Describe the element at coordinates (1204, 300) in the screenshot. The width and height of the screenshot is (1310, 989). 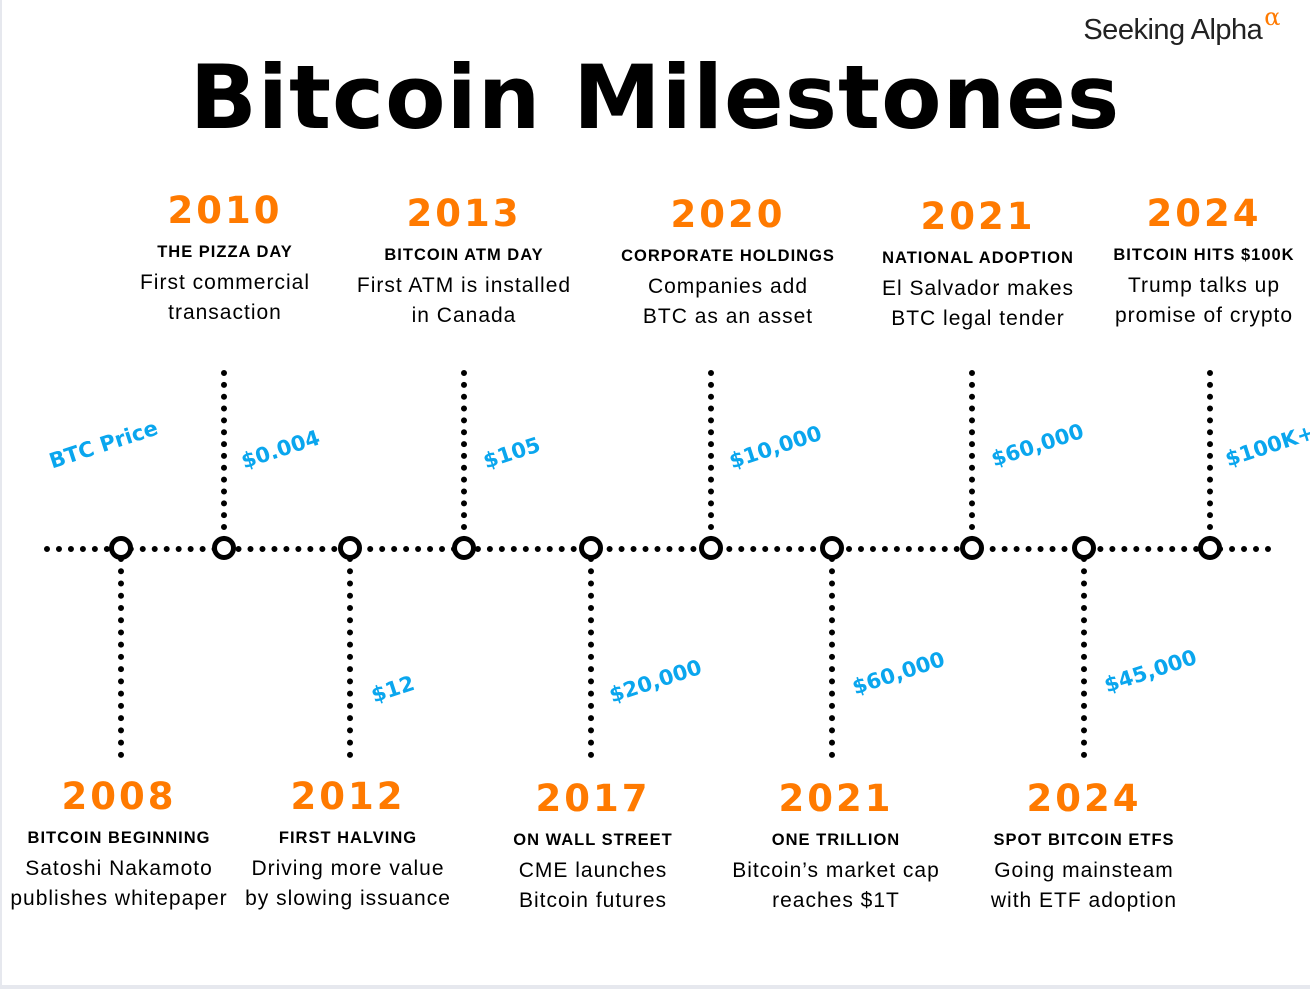
I see `milestone-description: Trump talks up promise of crypto` at that location.